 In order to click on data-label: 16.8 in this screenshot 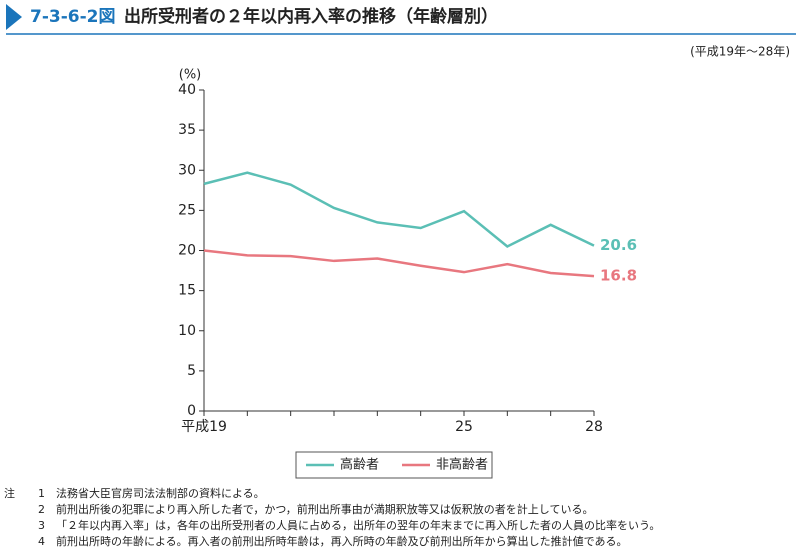, I will do `click(618, 276)`.